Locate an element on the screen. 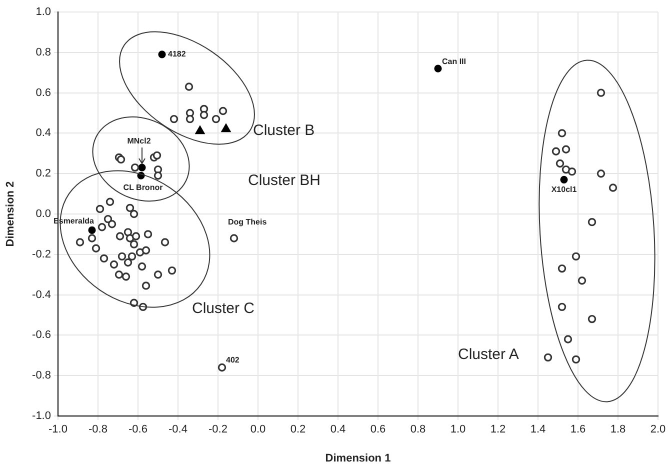 Image resolution: width=671 pixels, height=469 pixels. annotation: Cluster C is located at coordinates (223, 309).